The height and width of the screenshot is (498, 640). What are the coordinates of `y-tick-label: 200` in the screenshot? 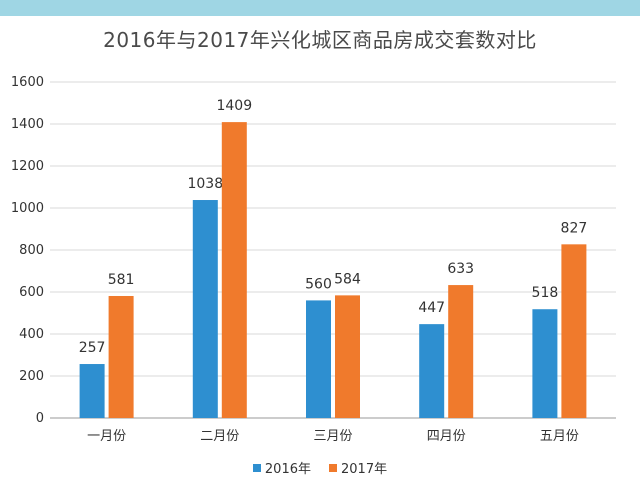 It's located at (31, 376).